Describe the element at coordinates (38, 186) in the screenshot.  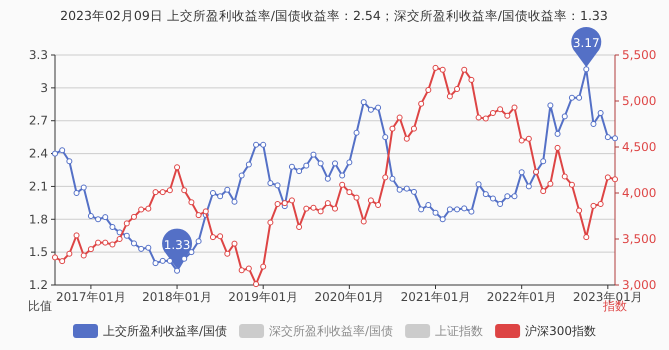
I see `y-tick-label: 2.1` at that location.